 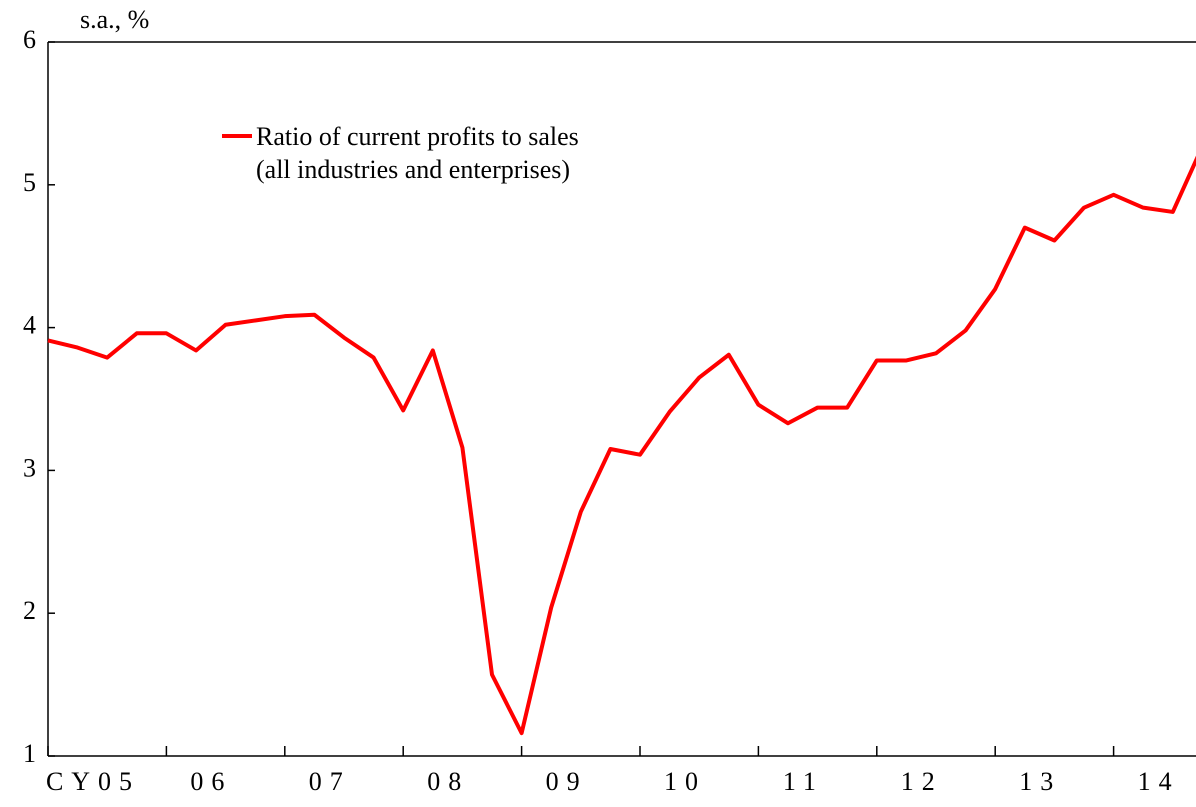 What do you see at coordinates (211, 781) in the screenshot?
I see `x-tick-label: 06` at bounding box center [211, 781].